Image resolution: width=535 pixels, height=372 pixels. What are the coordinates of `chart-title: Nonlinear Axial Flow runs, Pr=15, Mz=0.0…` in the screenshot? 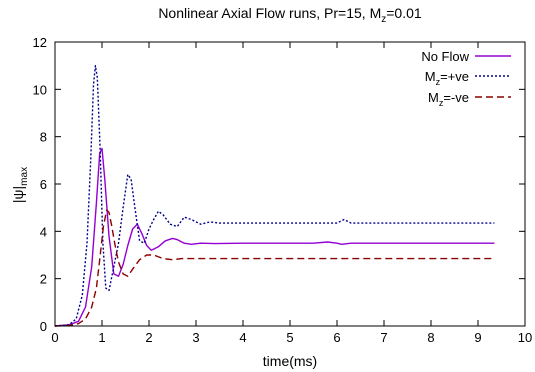 It's located at (290, 15).